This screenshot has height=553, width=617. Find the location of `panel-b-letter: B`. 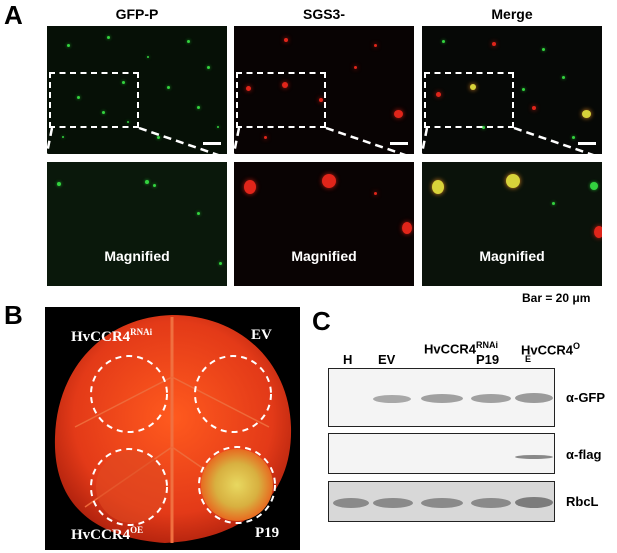

panel-b-letter: B is located at coordinates (13, 315).